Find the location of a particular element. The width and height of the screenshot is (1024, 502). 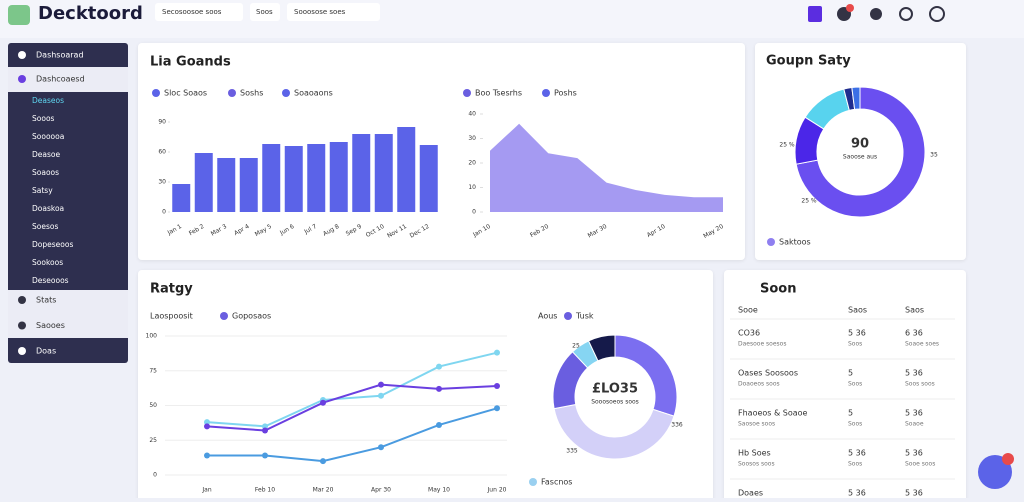

y-tick-label: 60 is located at coordinates (162, 152).